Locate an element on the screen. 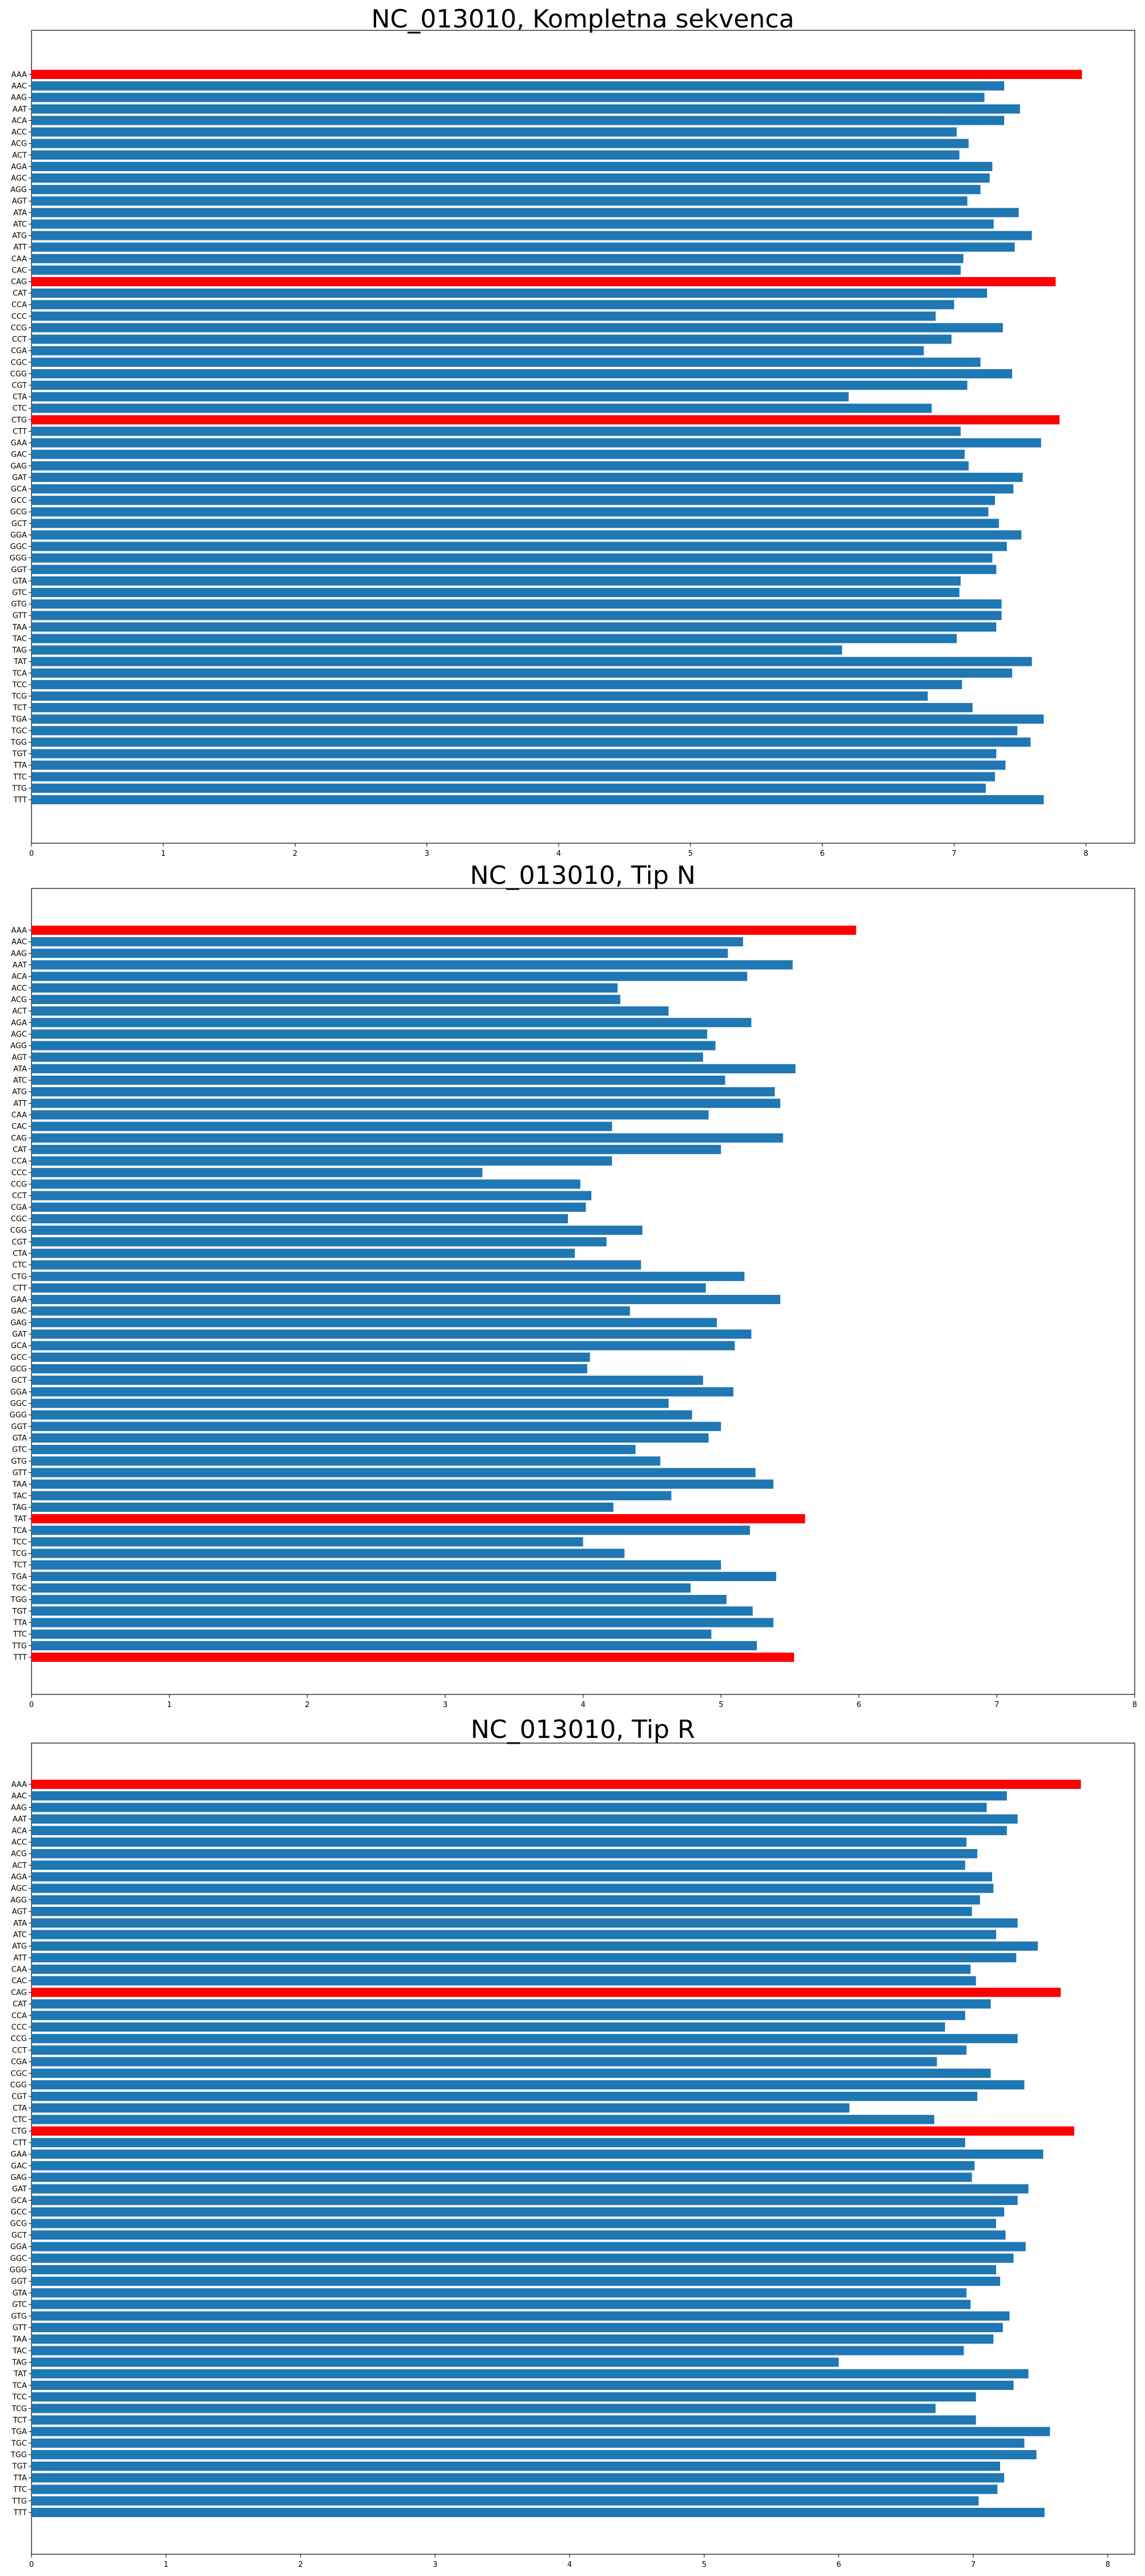 The width and height of the screenshot is (1145, 2576). bar-tca is located at coordinates (390, 1530).